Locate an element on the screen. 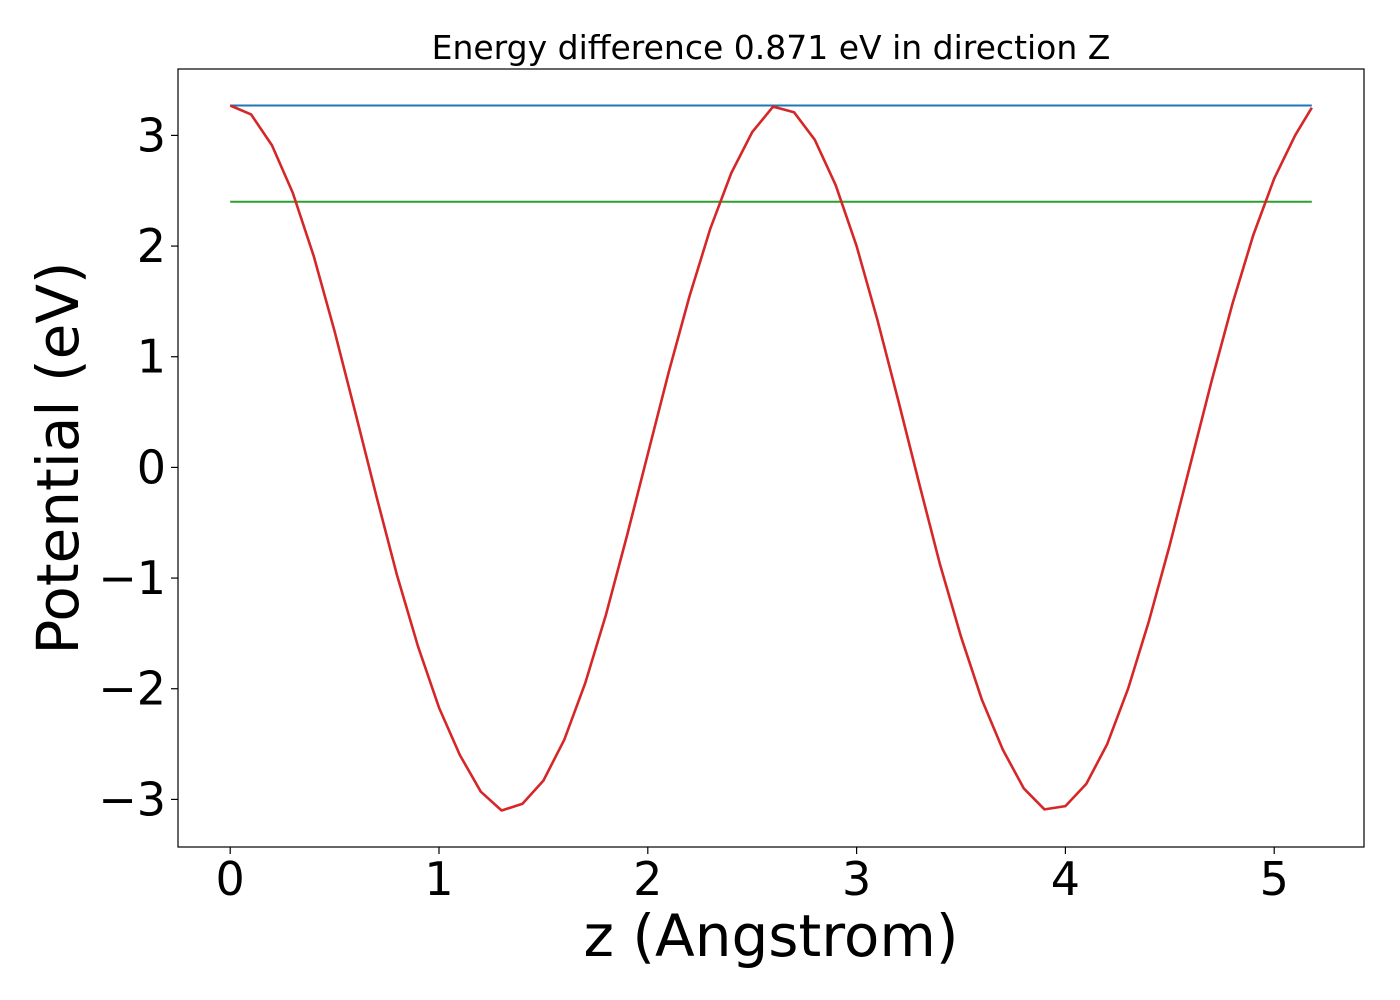 Image resolution: width=1400 pixels, height=1000 pixels. x-tick-label: 1 is located at coordinates (438, 879).